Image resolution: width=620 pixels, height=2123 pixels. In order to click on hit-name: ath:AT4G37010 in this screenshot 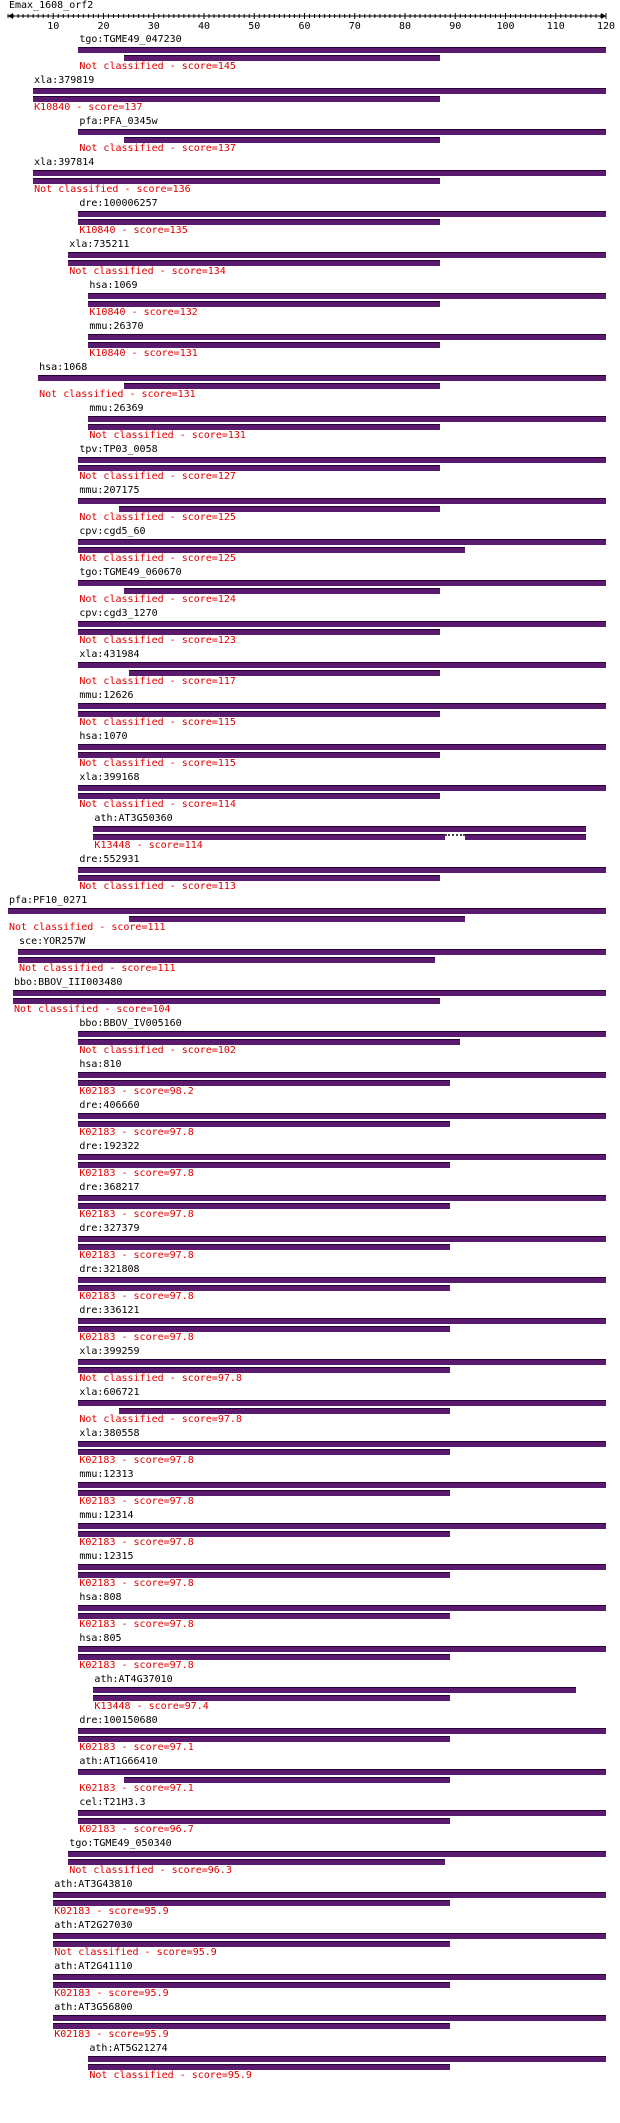, I will do `click(133, 1679)`.